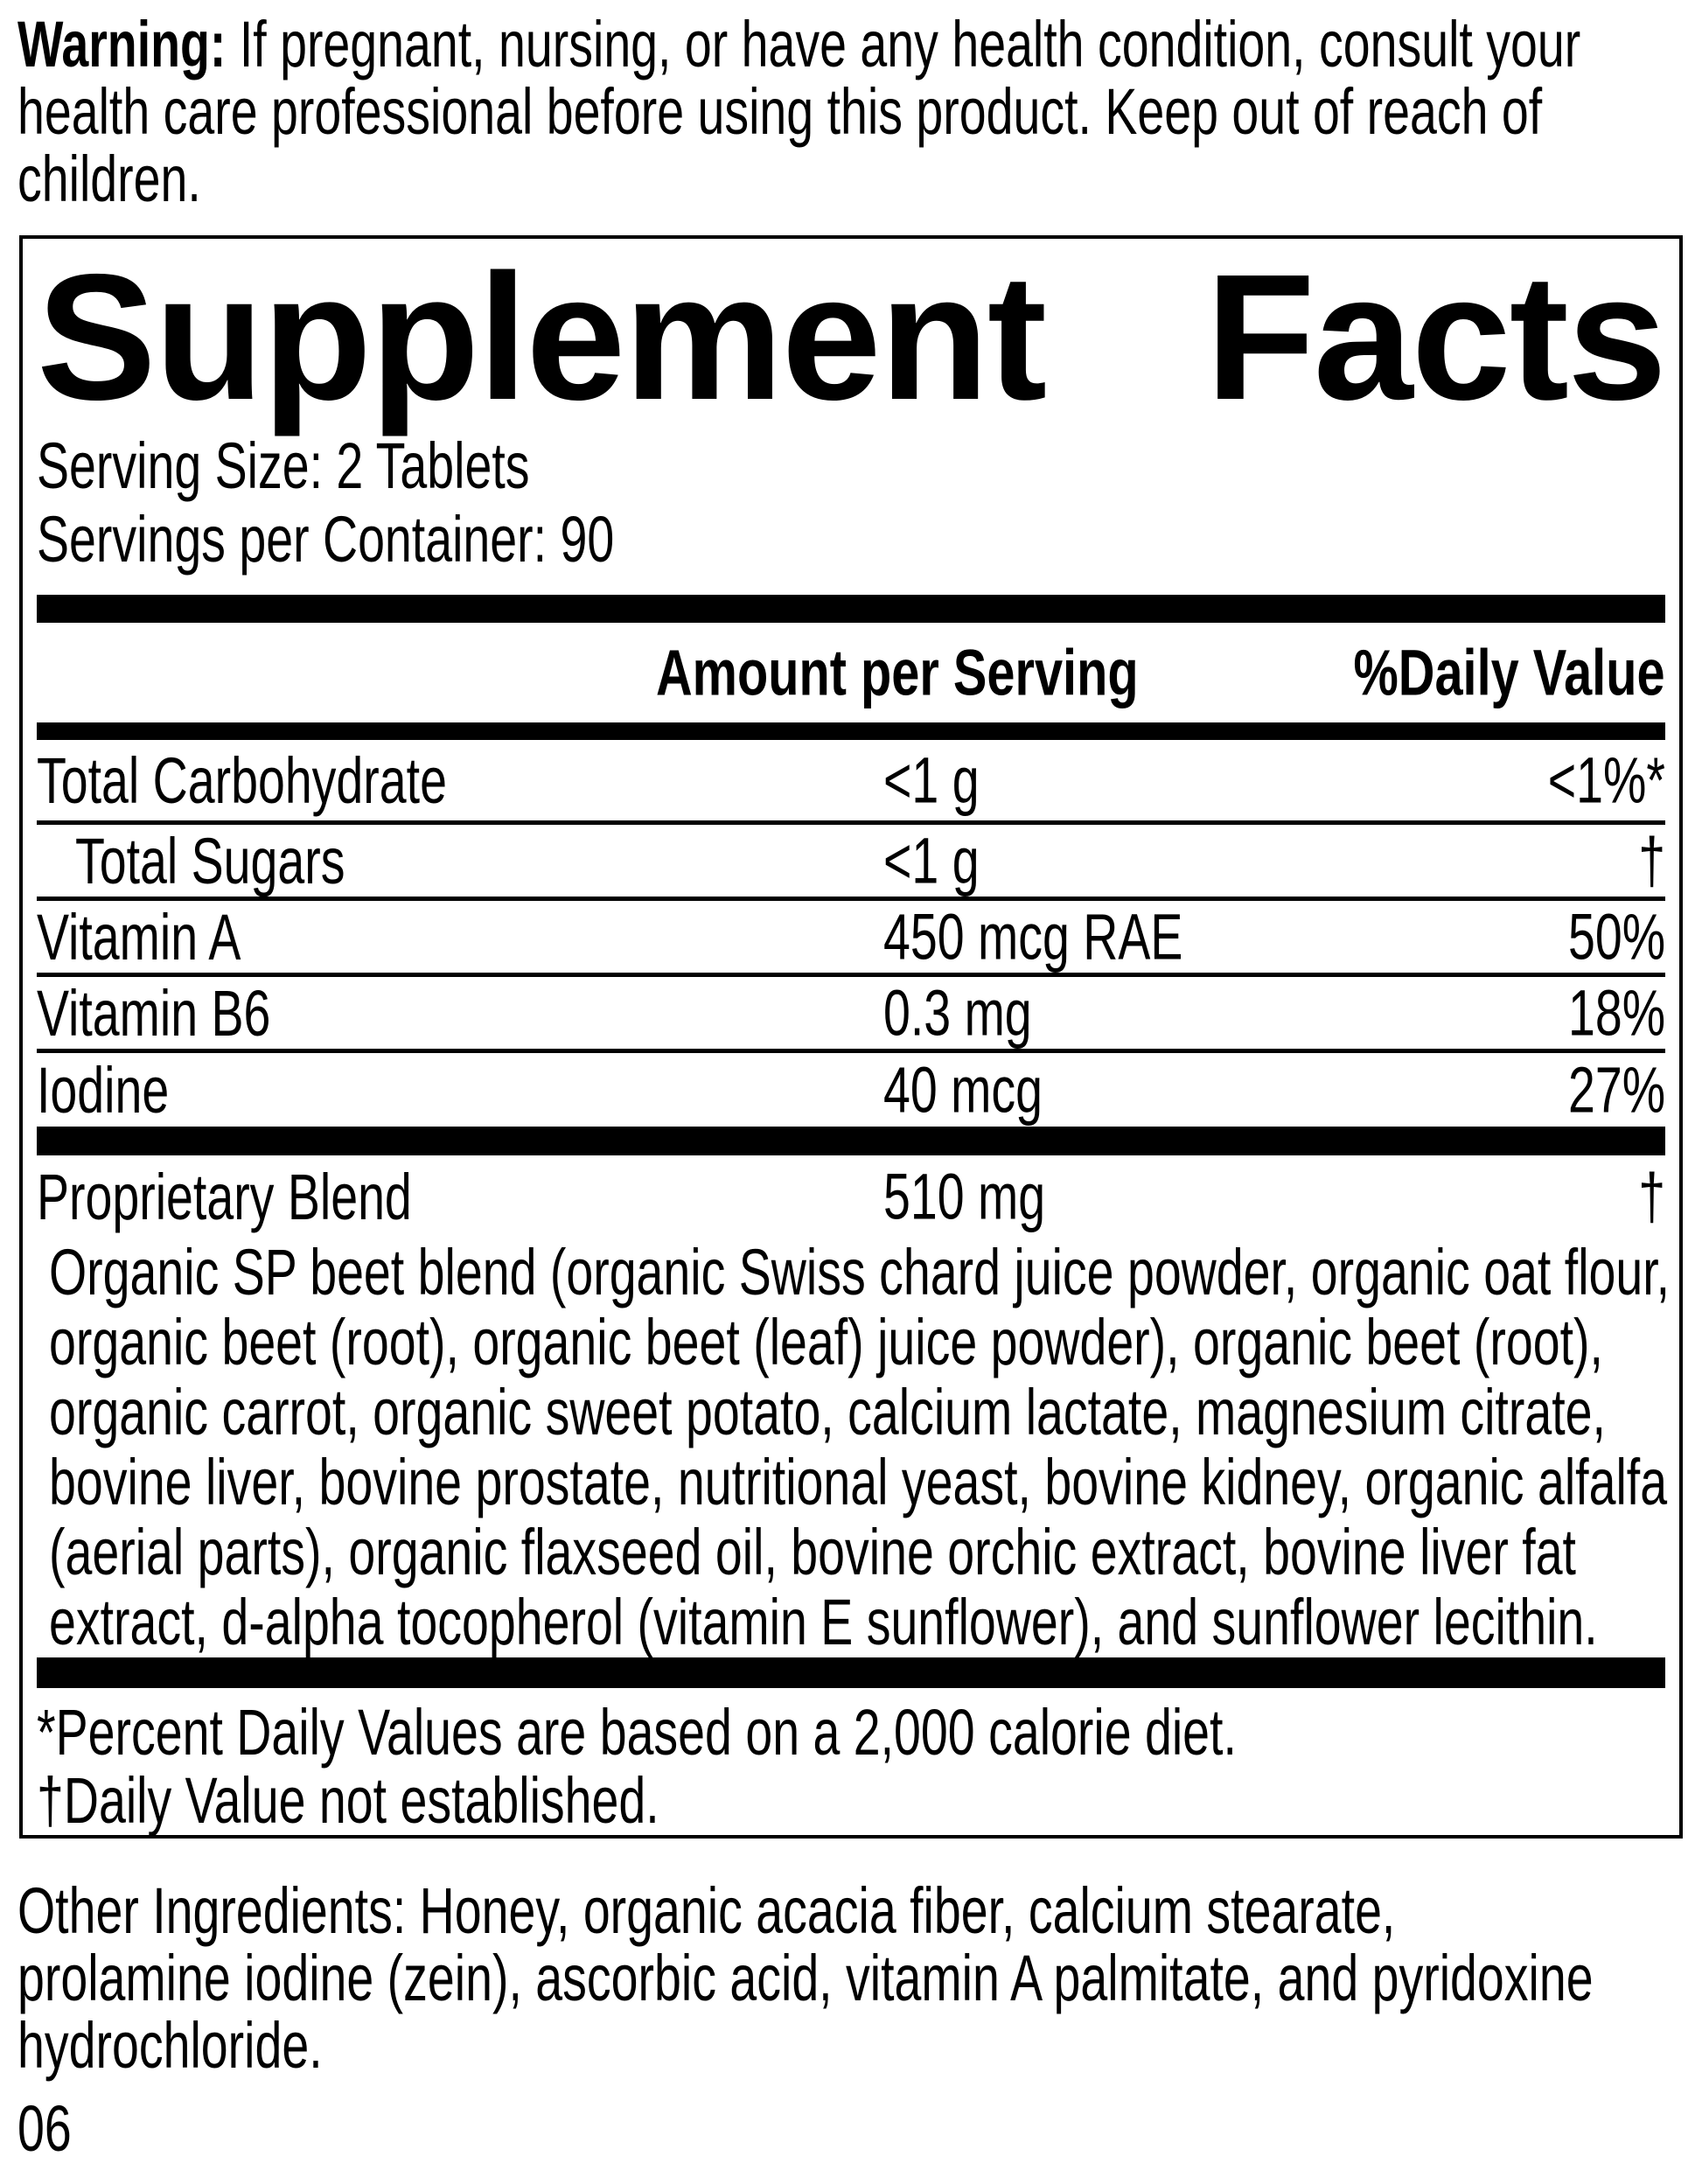 The height and width of the screenshot is (2184, 1702). I want to click on nutrient-daily-value: <1%*, so click(1606, 780).